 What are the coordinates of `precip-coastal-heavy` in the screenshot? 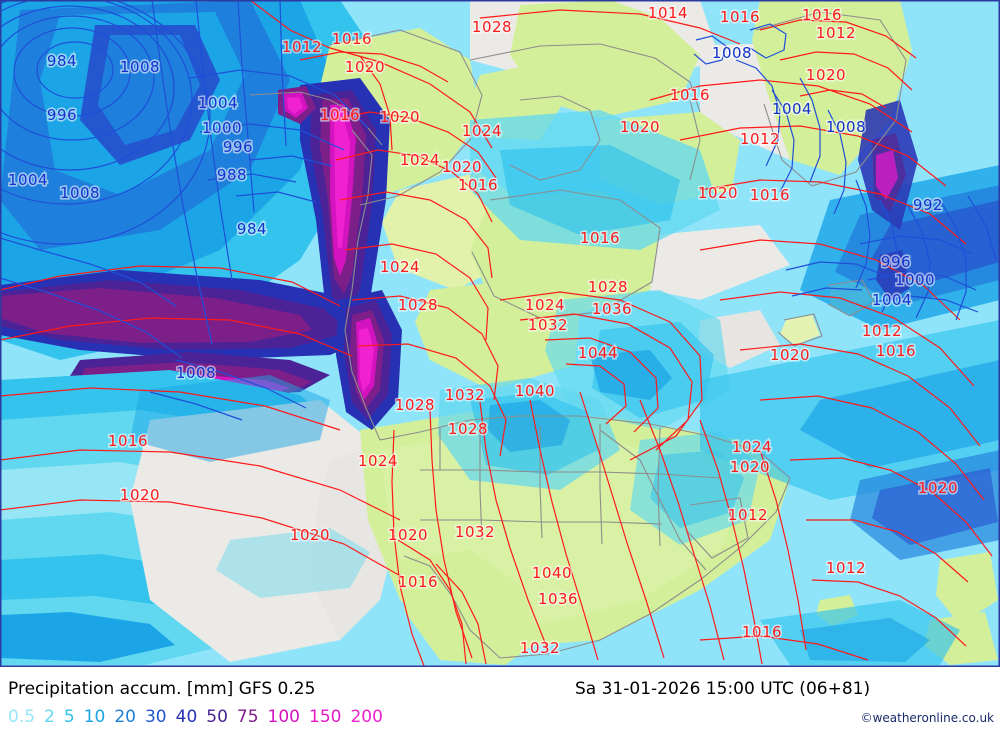 It's located at (340, 254).